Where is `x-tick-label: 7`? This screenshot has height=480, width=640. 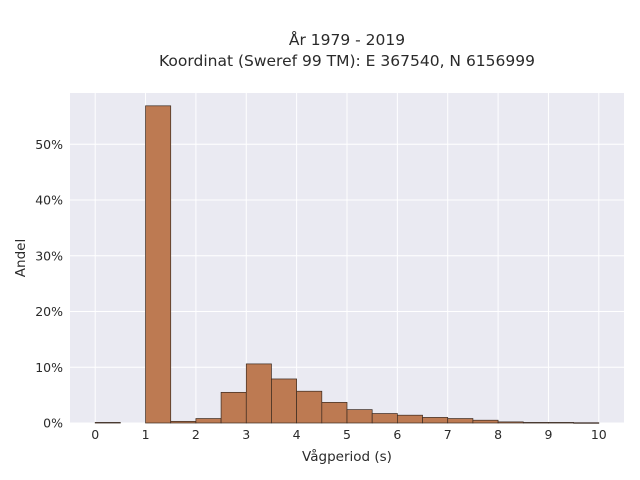
x-tick-label: 7 is located at coordinates (448, 434).